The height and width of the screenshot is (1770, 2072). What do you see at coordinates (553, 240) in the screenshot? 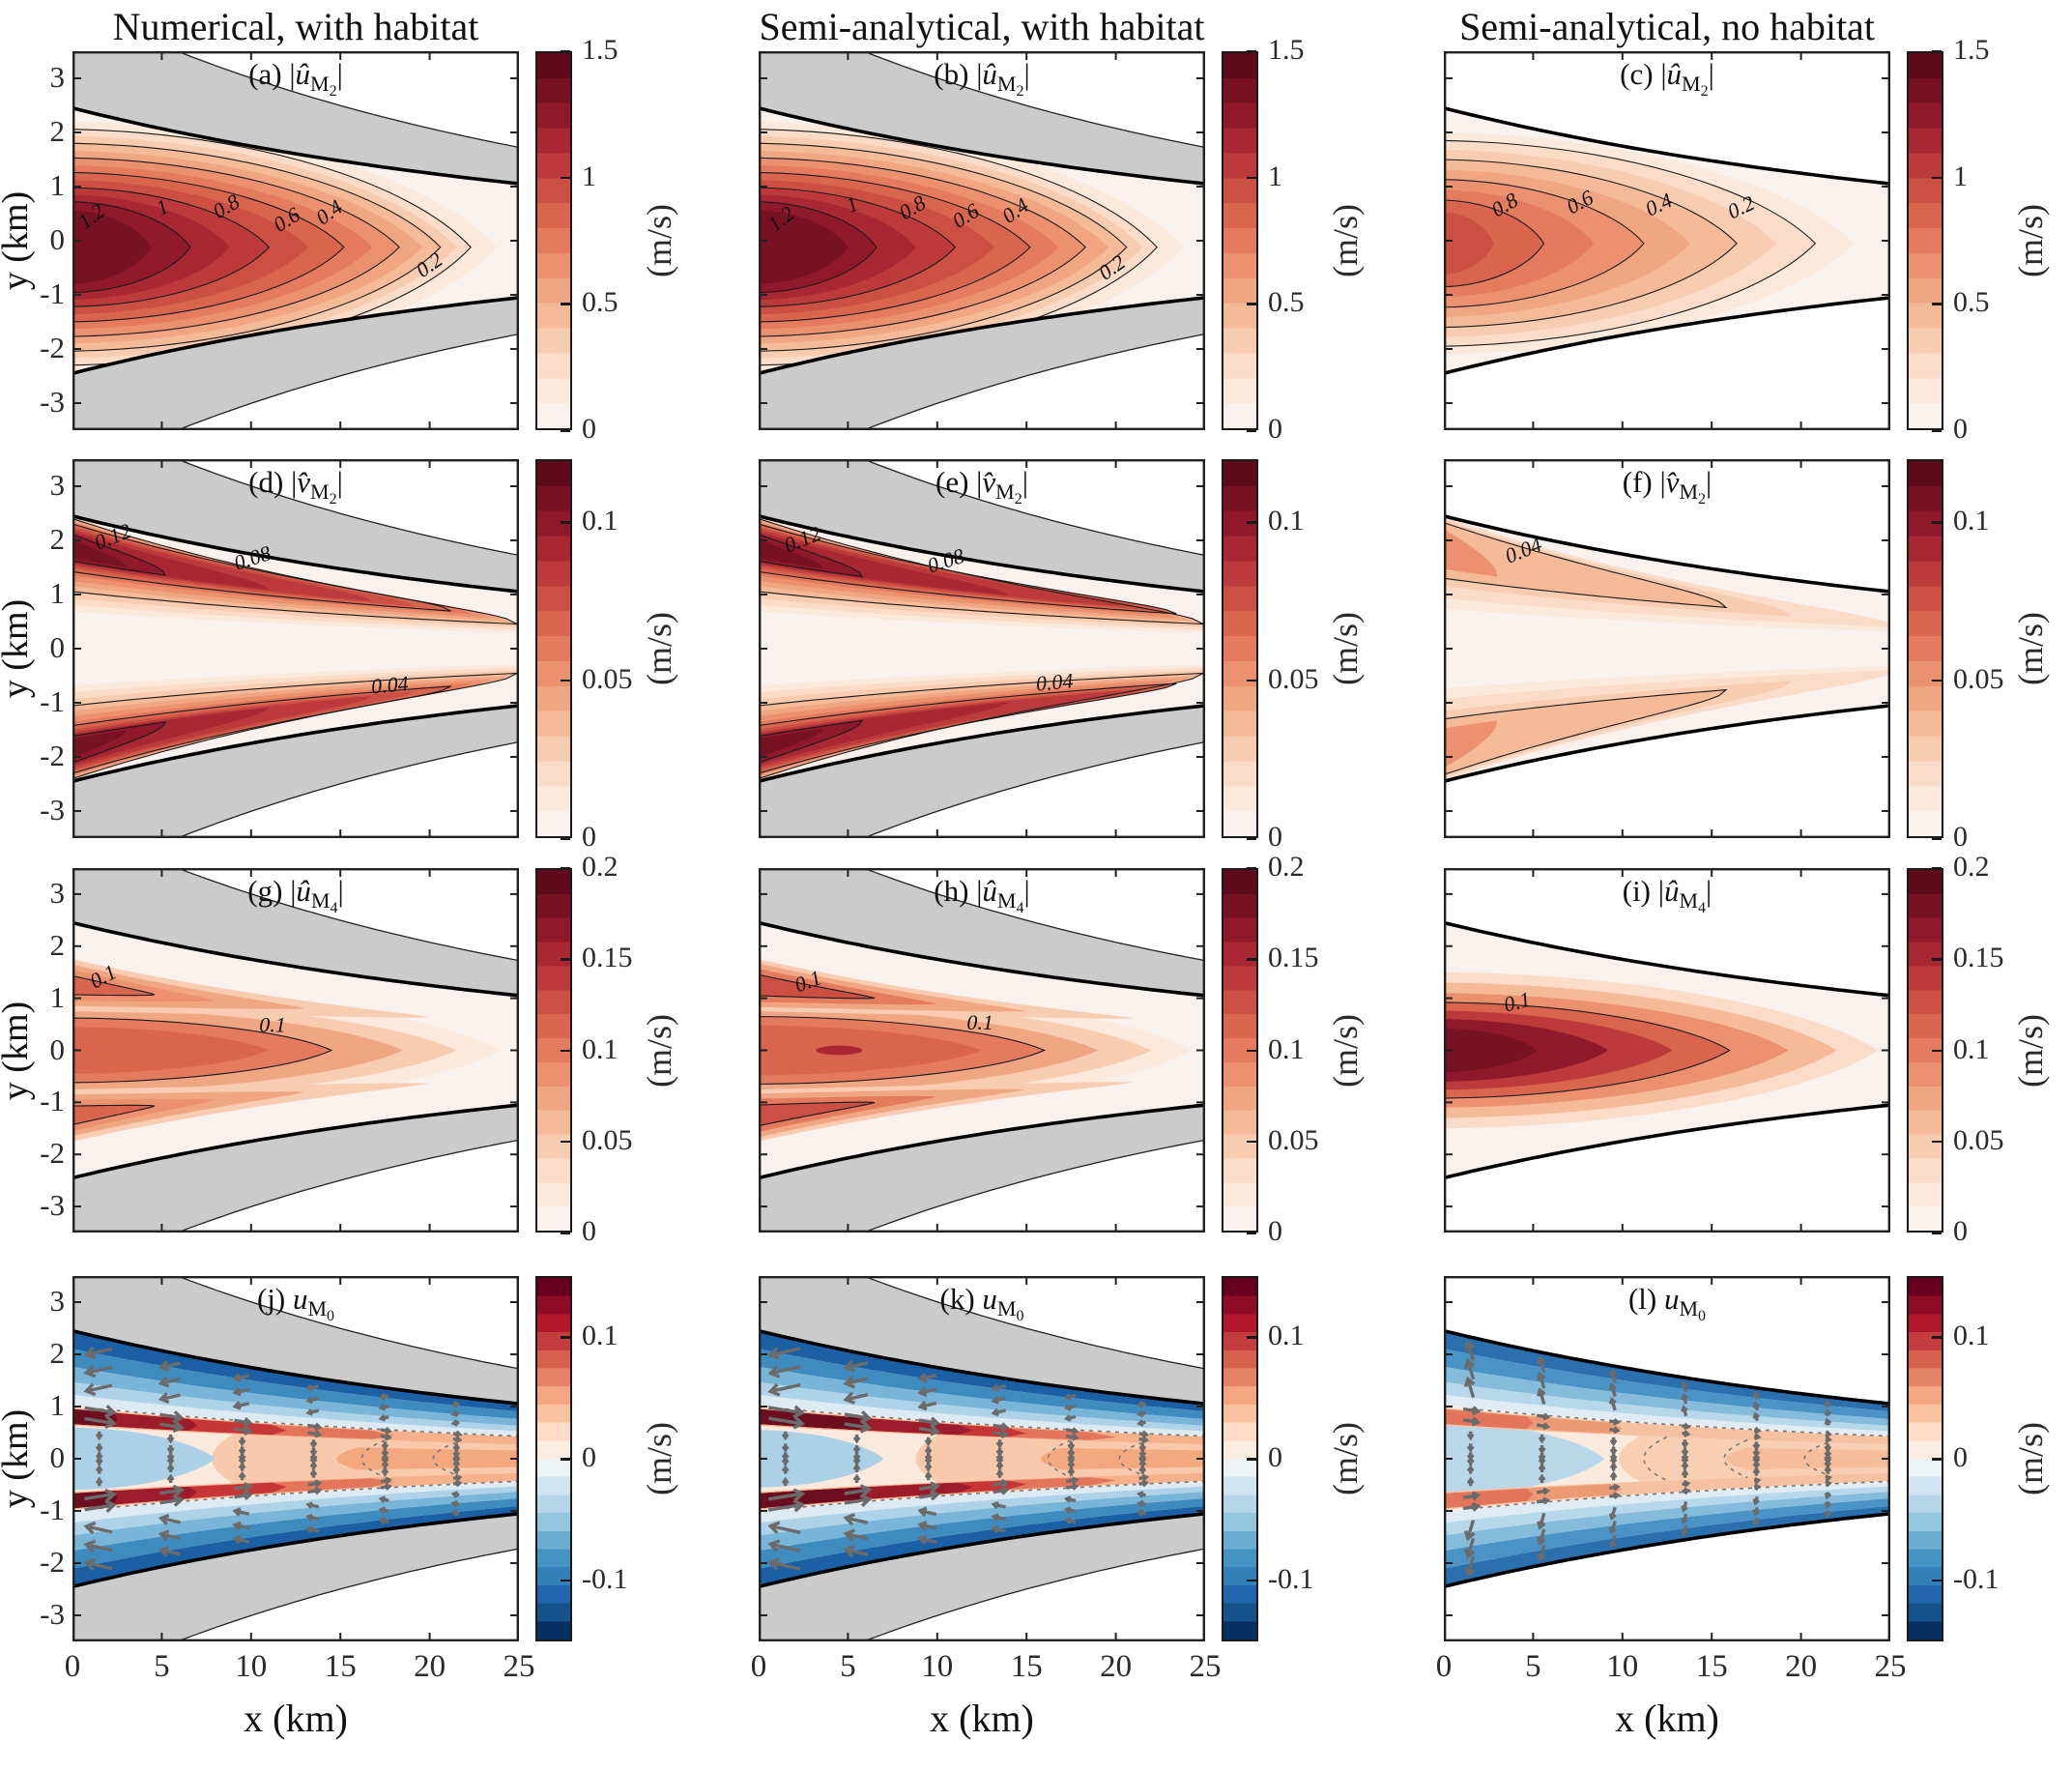
I see `colorbar-a` at bounding box center [553, 240].